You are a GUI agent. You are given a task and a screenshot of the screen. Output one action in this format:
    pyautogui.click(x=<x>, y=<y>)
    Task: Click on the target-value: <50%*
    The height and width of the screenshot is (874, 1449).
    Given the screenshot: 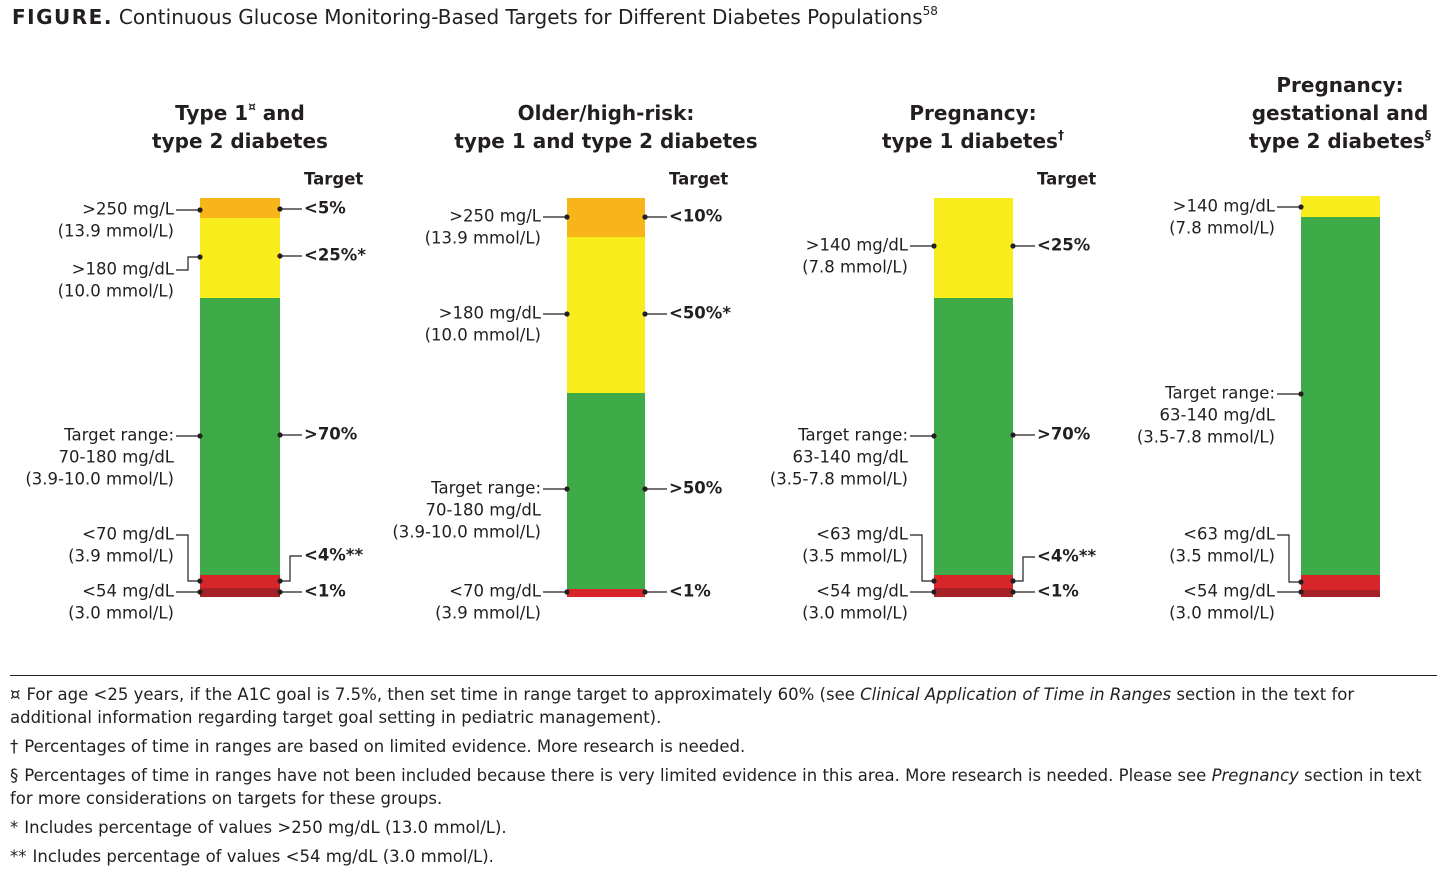 What is the action you would take?
    pyautogui.click(x=700, y=313)
    